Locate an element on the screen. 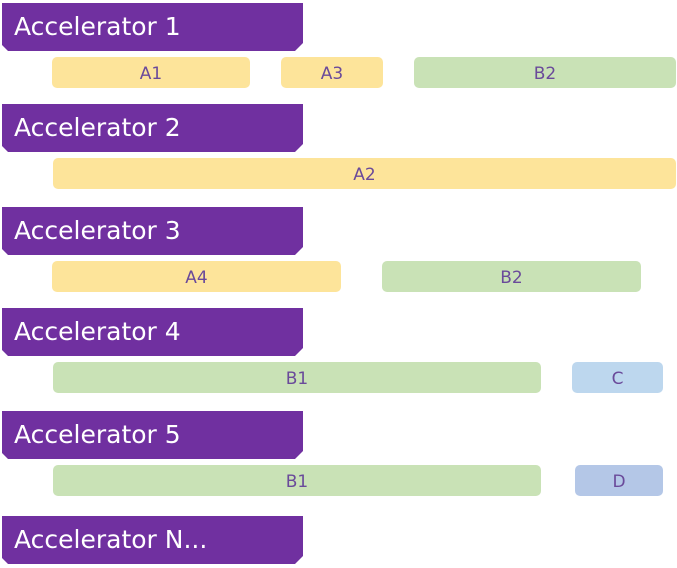 Image resolution: width=677 pixels, height=568 pixels. task-label: A1 is located at coordinates (151, 74).